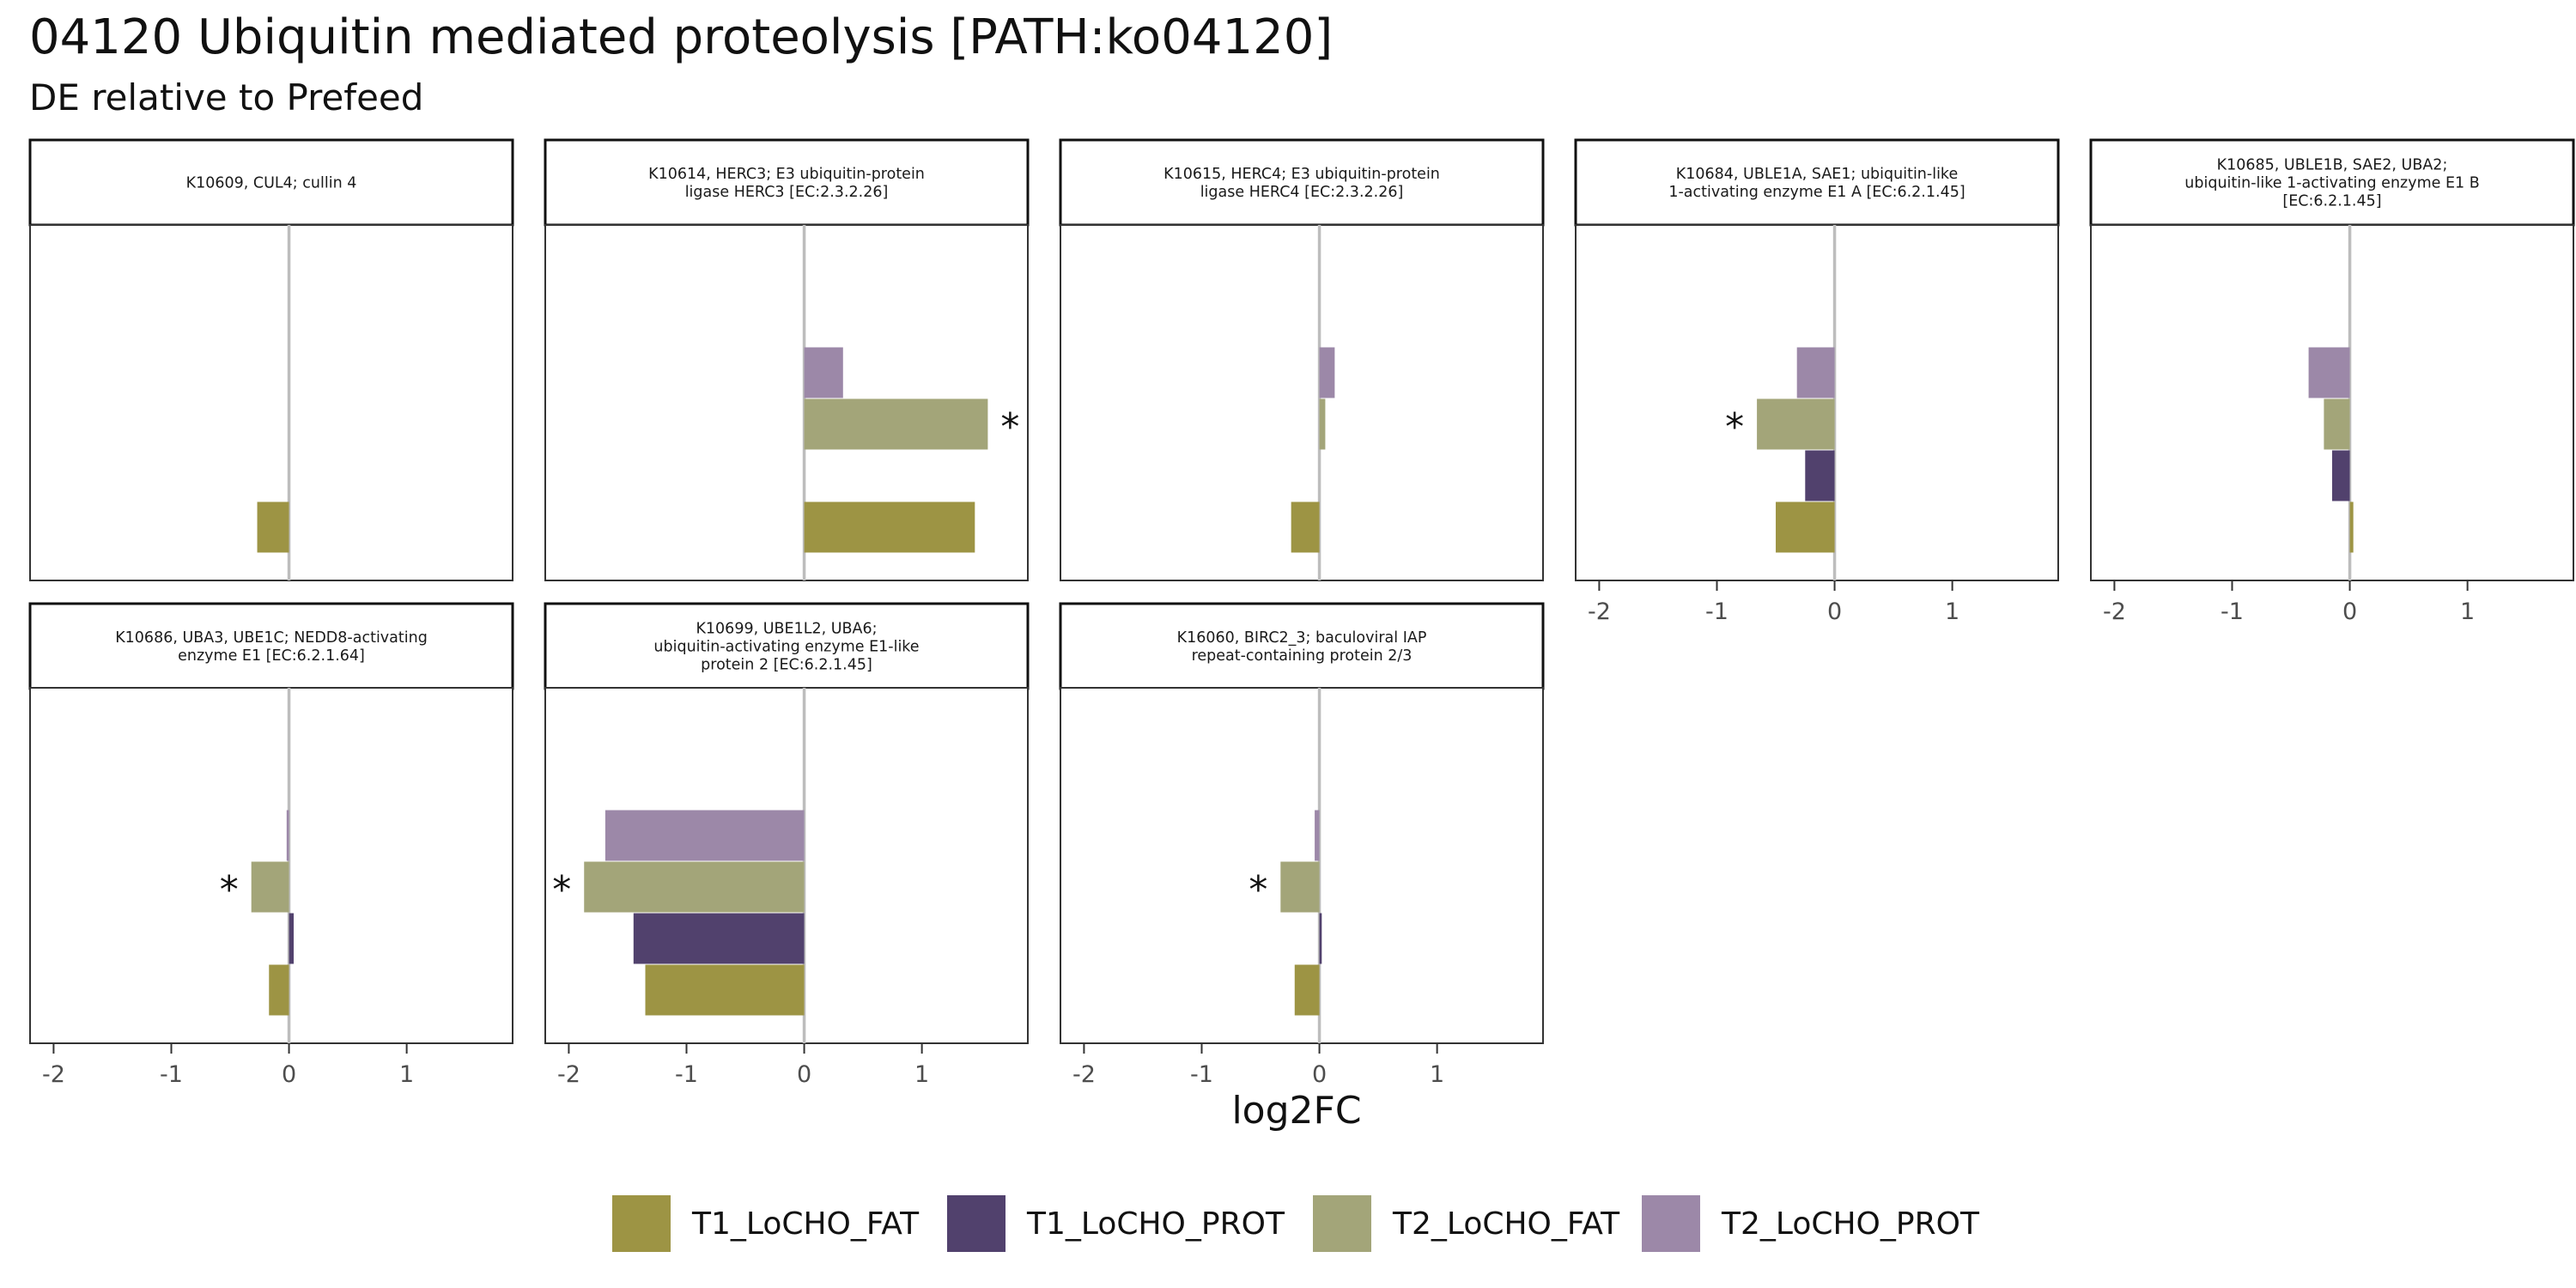 The image size is (2576, 1288). Describe the element at coordinates (1850, 1224) in the screenshot. I see `legend-label: T2_LoCHO_PROT` at that location.